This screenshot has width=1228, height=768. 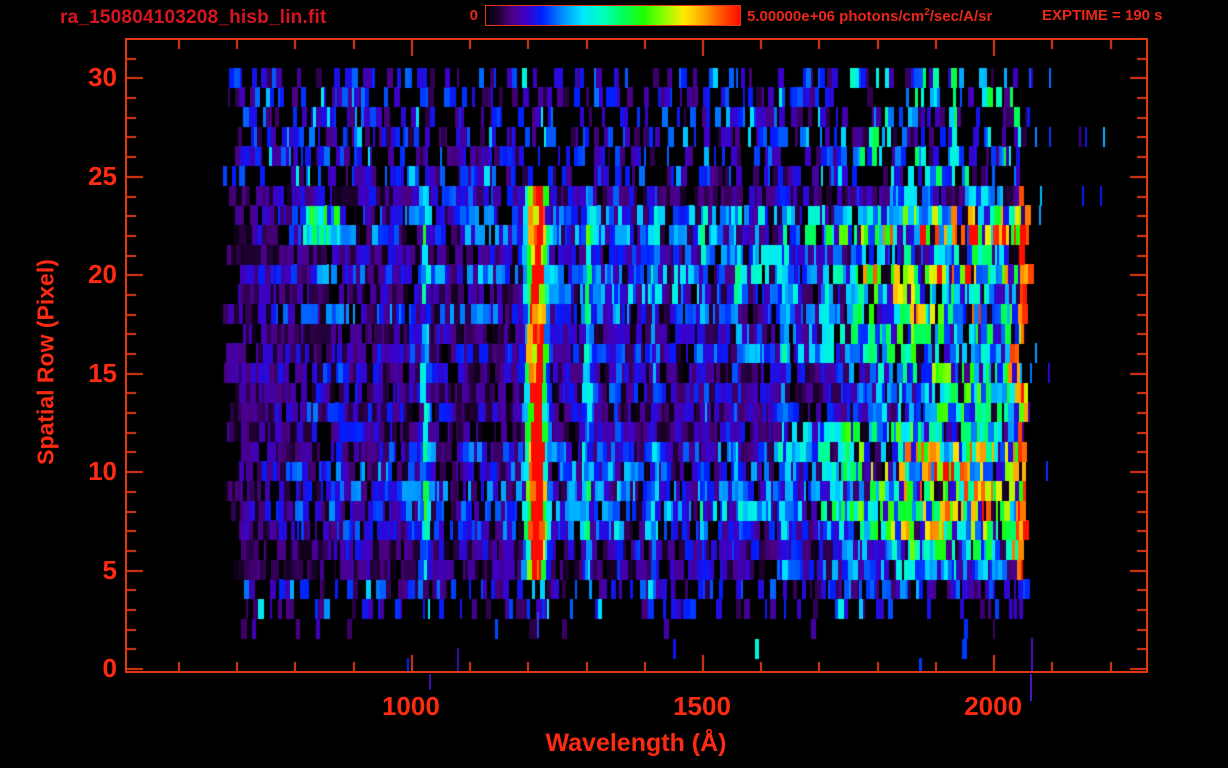 I want to click on colorbar-gradient, so click(x=613, y=15).